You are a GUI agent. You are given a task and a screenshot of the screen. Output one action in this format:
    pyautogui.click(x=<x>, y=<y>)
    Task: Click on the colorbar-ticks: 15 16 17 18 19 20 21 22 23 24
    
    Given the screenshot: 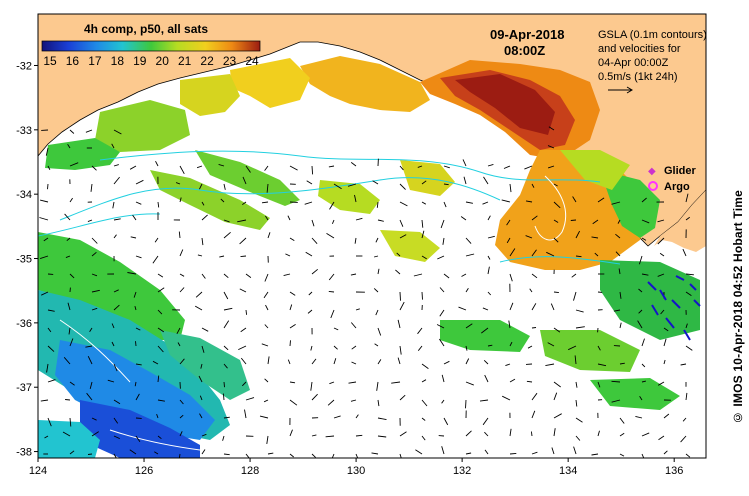 What is the action you would take?
    pyautogui.click(x=151, y=61)
    